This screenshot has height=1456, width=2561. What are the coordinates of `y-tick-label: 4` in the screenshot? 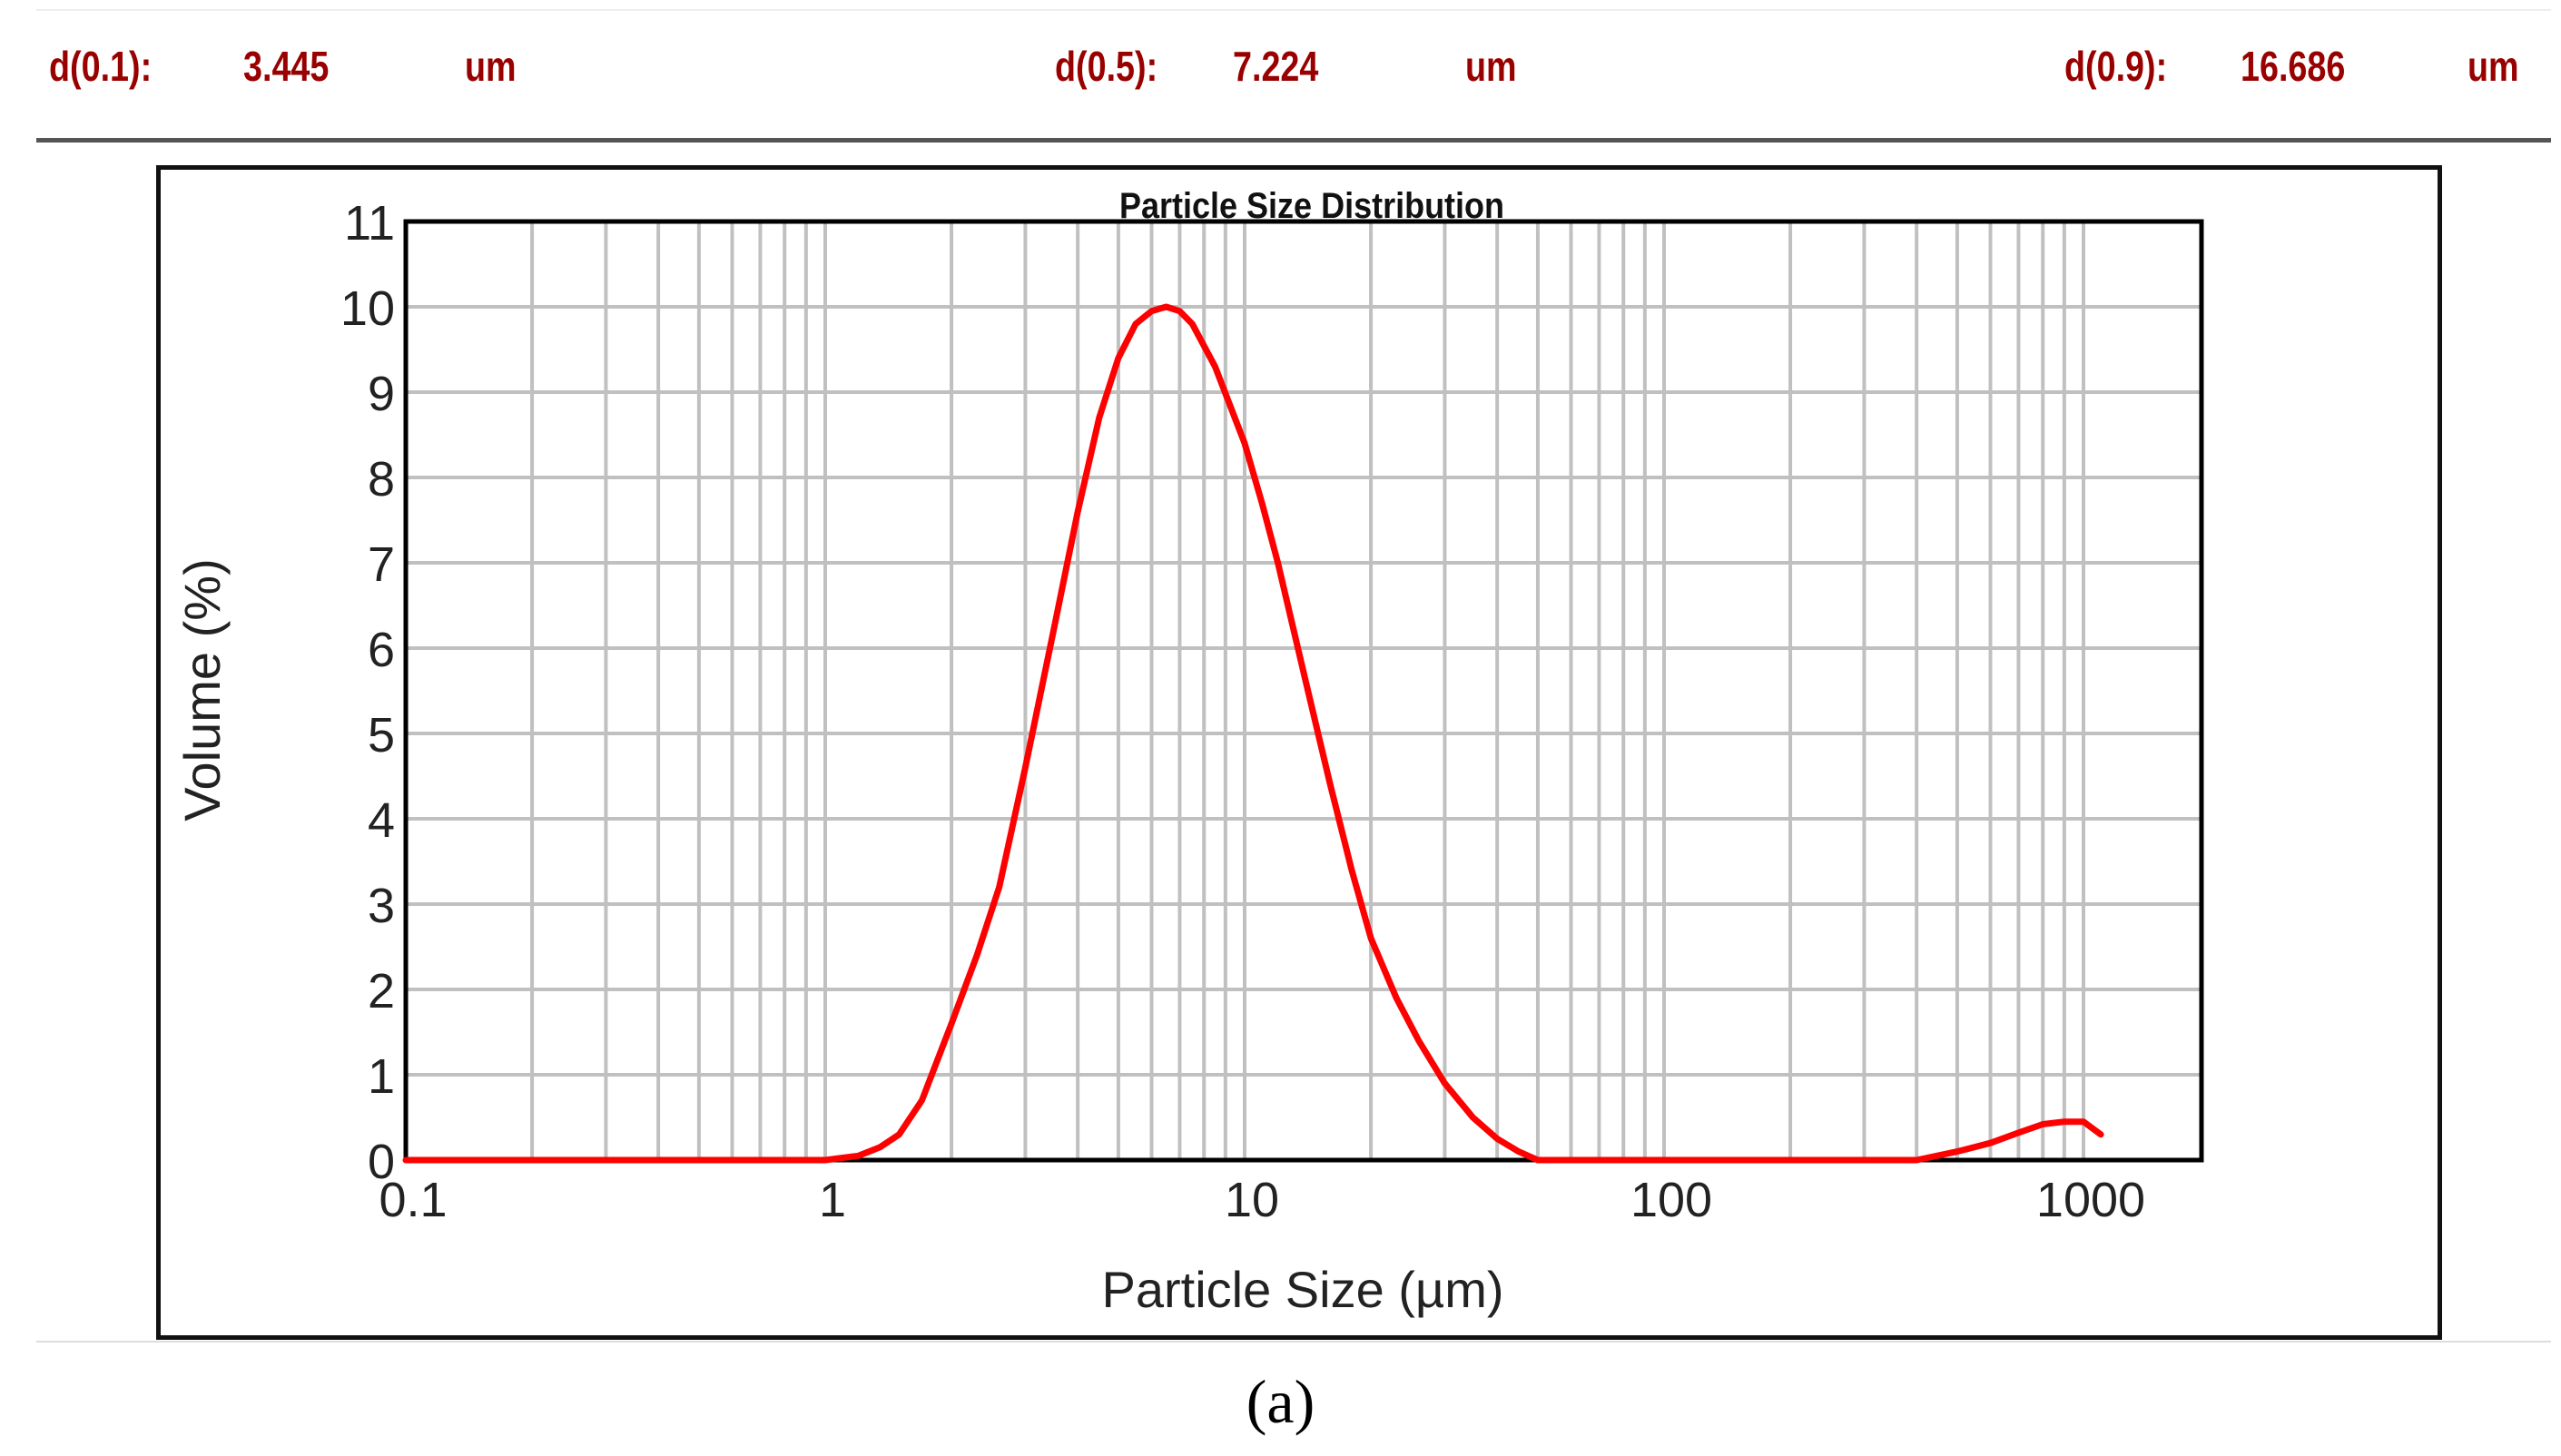 It's located at (381, 820).